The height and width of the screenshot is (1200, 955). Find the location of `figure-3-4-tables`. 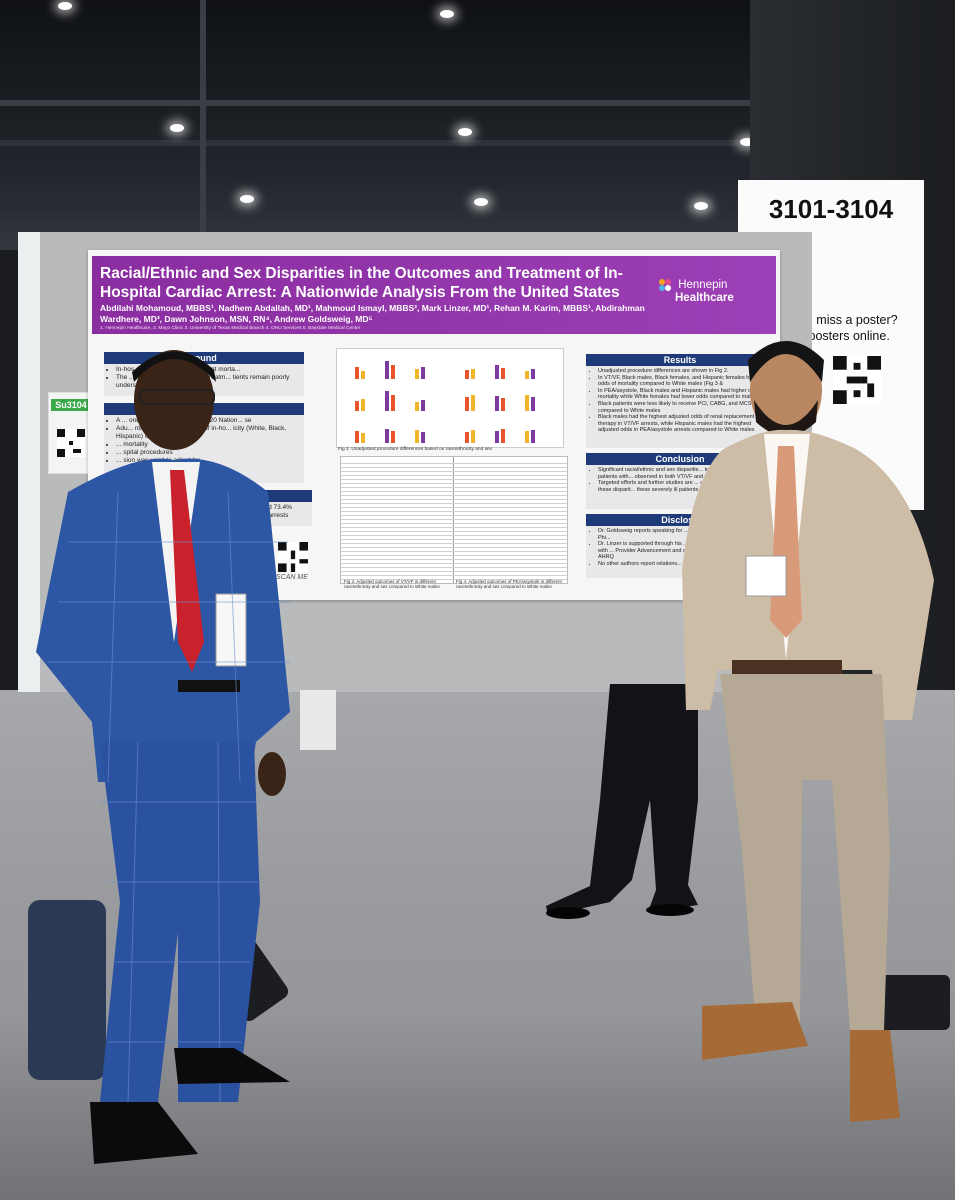

figure-3-4-tables is located at coordinates (454, 520).